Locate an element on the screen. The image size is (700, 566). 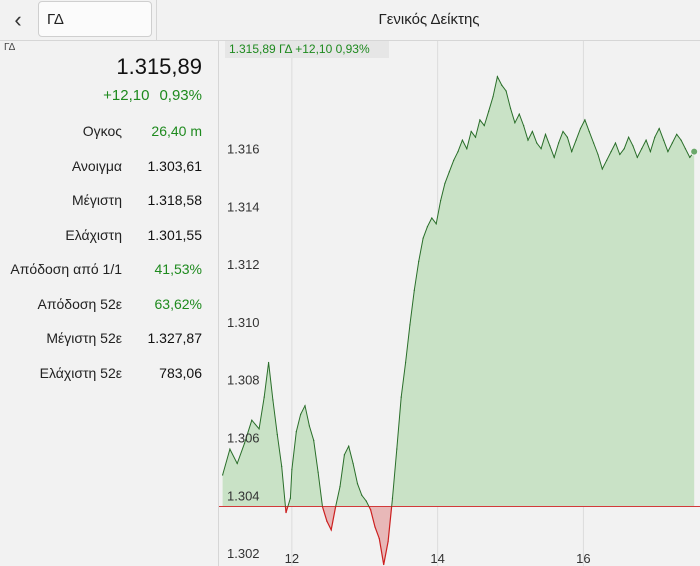
stat-row: Ελάχιστη 1.301,55 is located at coordinates (109, 237).